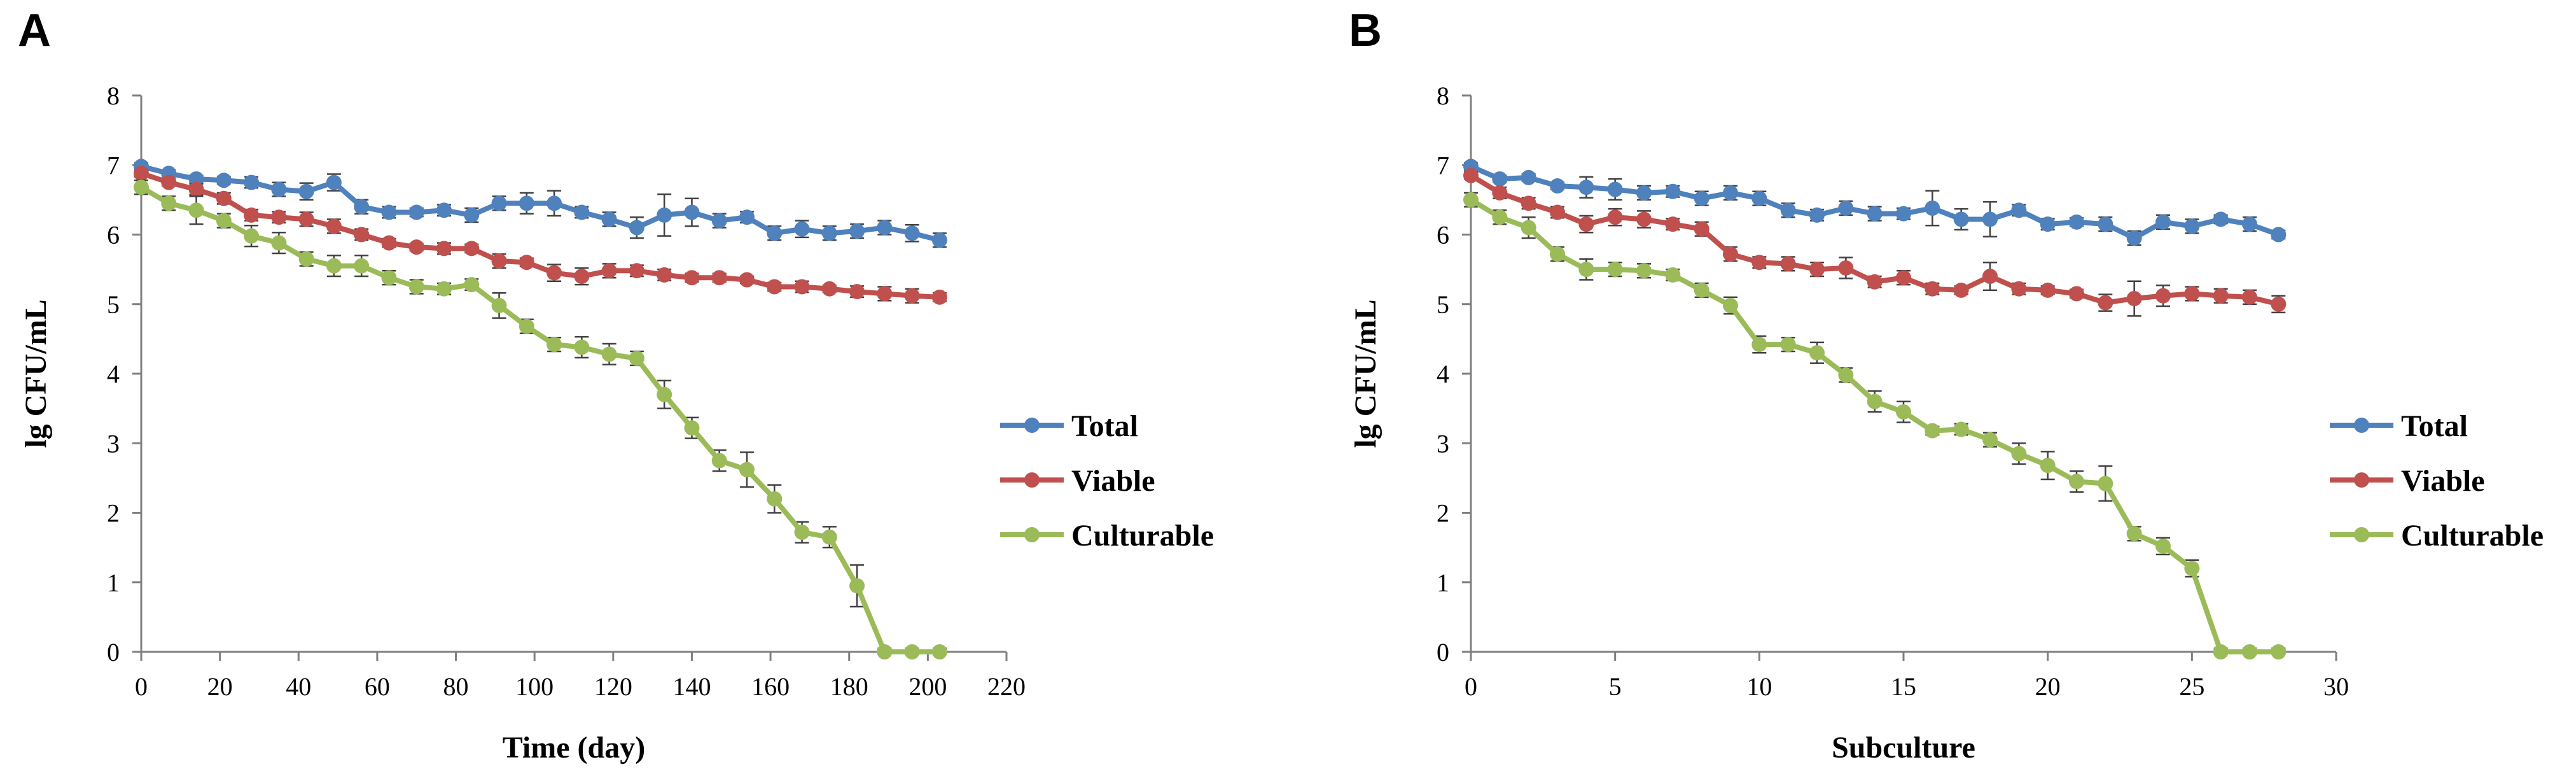  What do you see at coordinates (1903, 686) in the screenshot?
I see `x-tick-label: 15` at bounding box center [1903, 686].